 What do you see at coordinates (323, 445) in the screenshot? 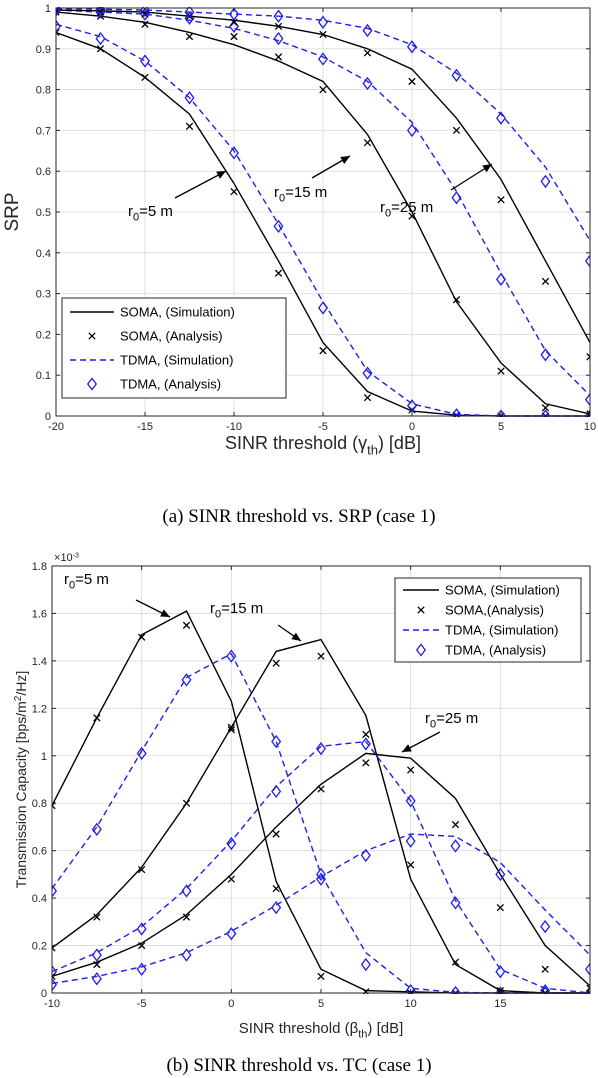
I see `x-axis-label: SINR threshold (γth​) [dB]` at bounding box center [323, 445].